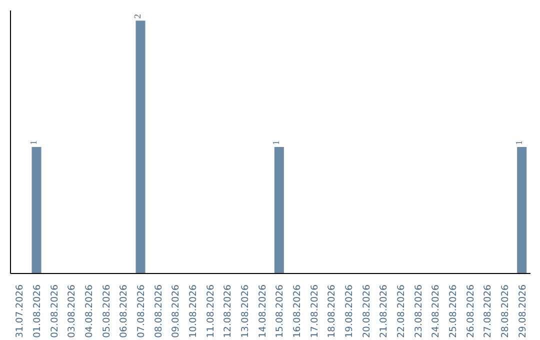 This screenshot has height=340, width=540. What do you see at coordinates (210, 311) in the screenshot?
I see `x-tick-label: 11.08.2026` at bounding box center [210, 311].